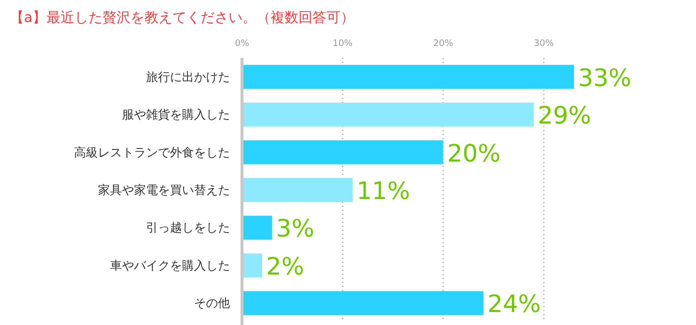  What do you see at coordinates (544, 44) in the screenshot?
I see `x-tick-label: 30%` at bounding box center [544, 44].